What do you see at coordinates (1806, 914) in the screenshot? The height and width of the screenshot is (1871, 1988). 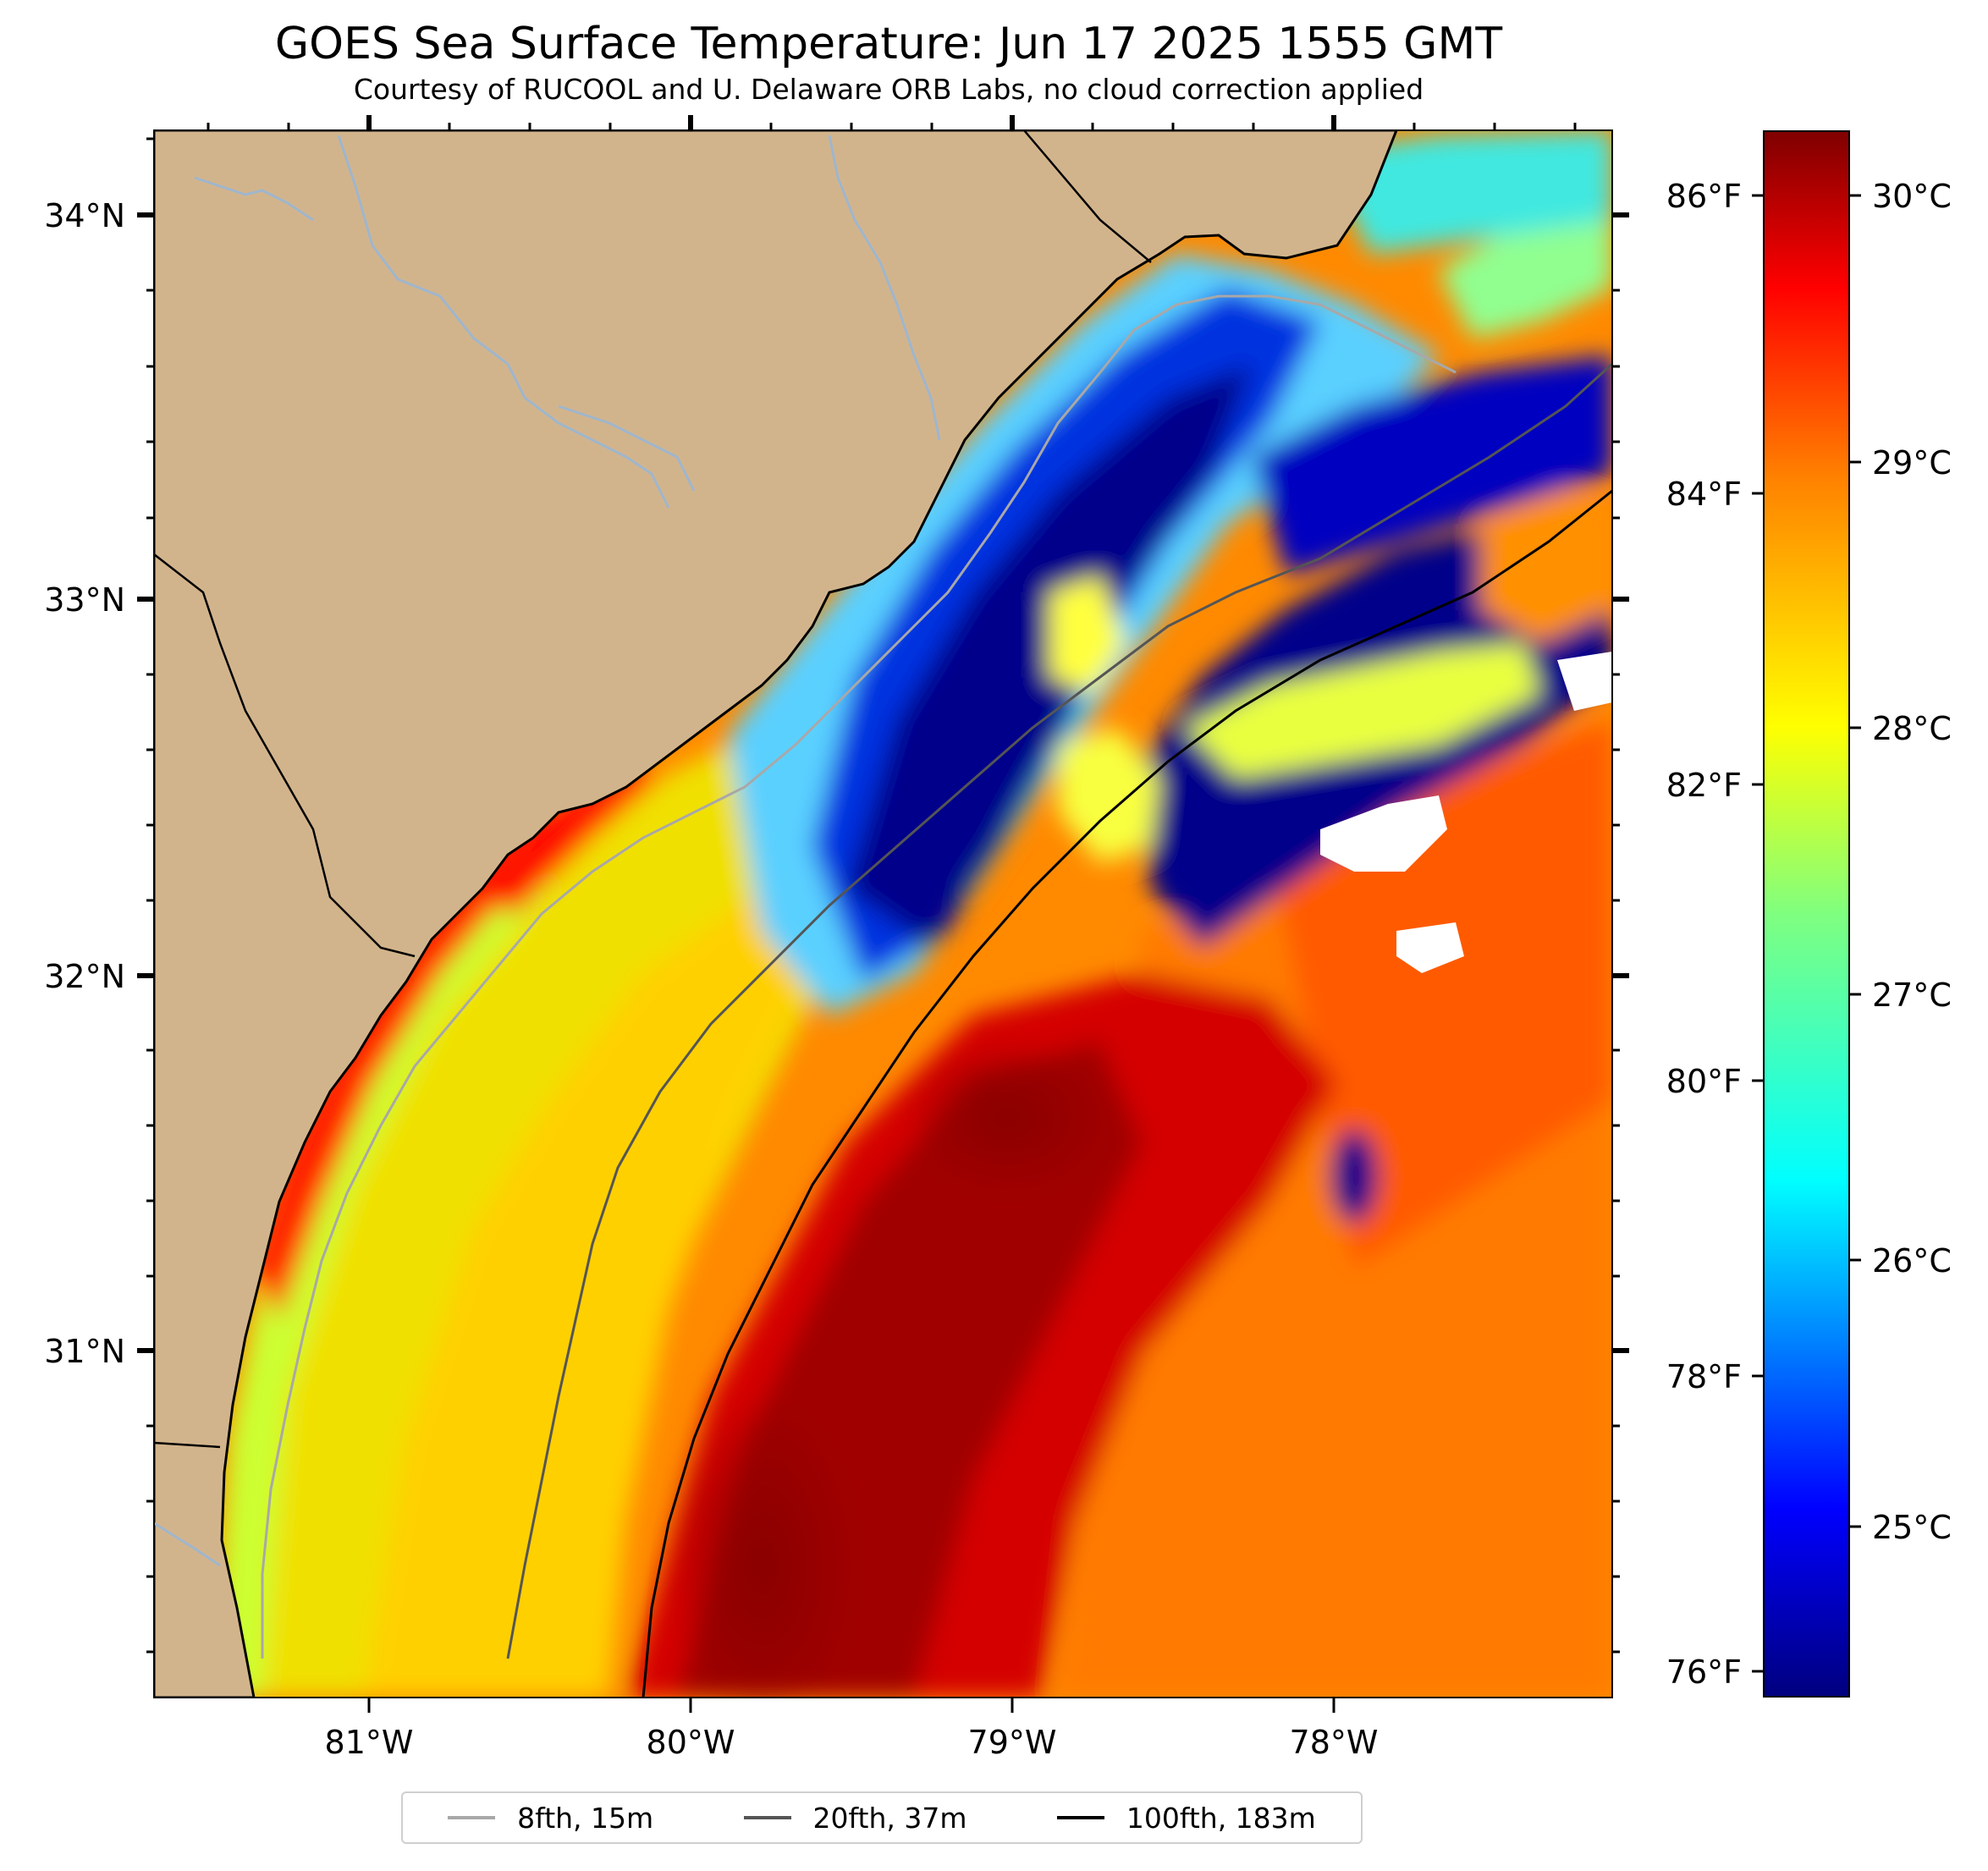 I see `colorbar` at bounding box center [1806, 914].